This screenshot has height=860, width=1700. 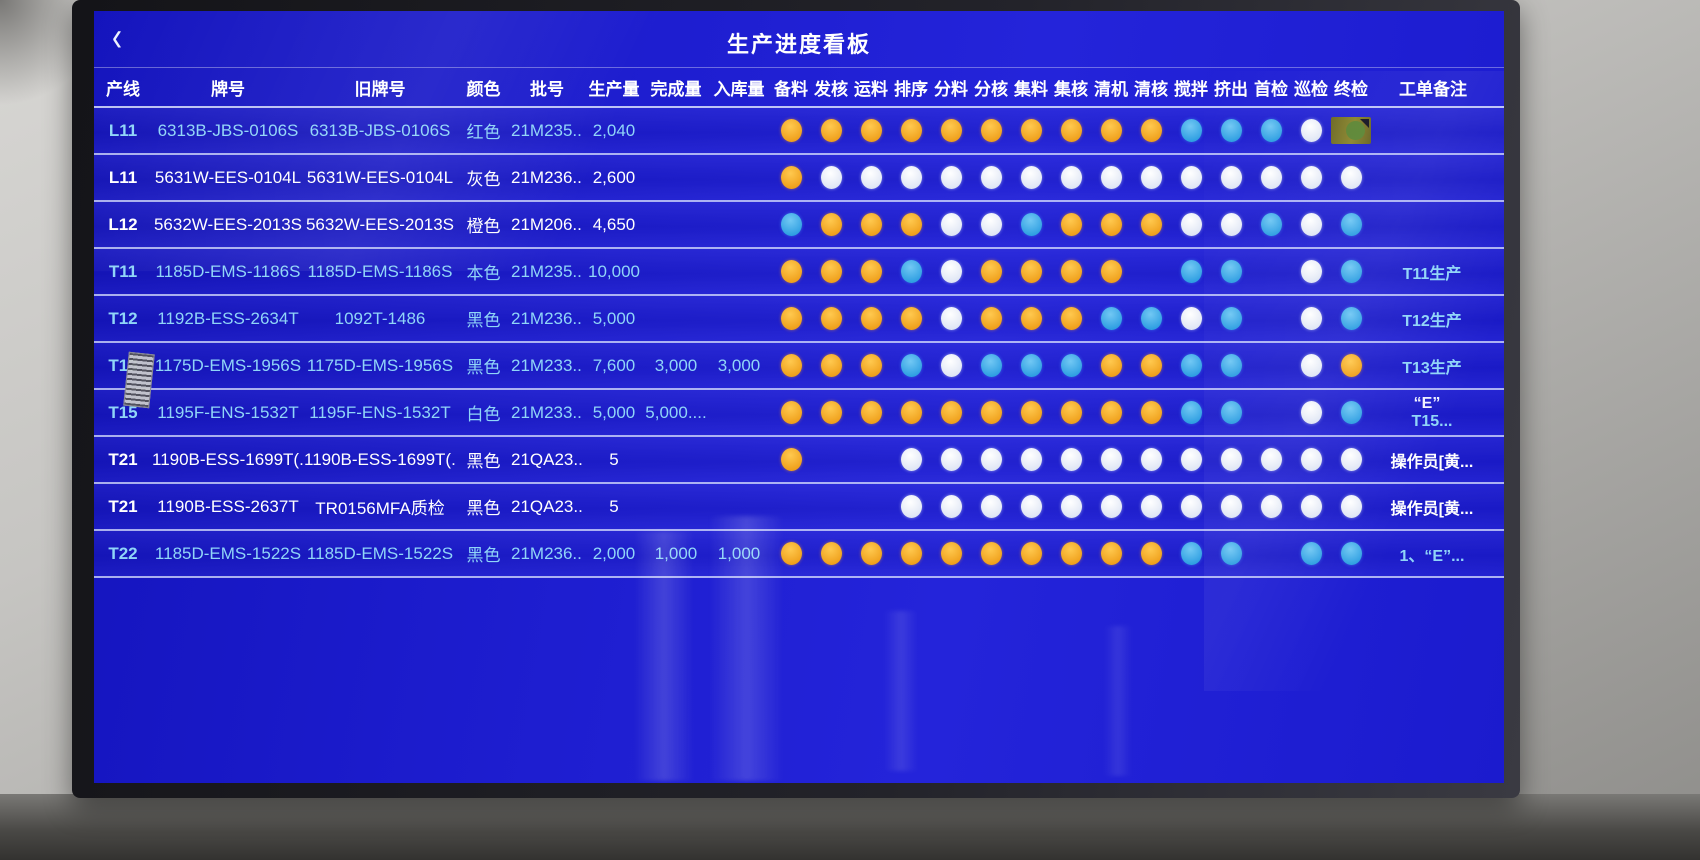 What do you see at coordinates (380, 177) in the screenshot?
I see `cell-old_brand: 5631W-EES-0104L` at bounding box center [380, 177].